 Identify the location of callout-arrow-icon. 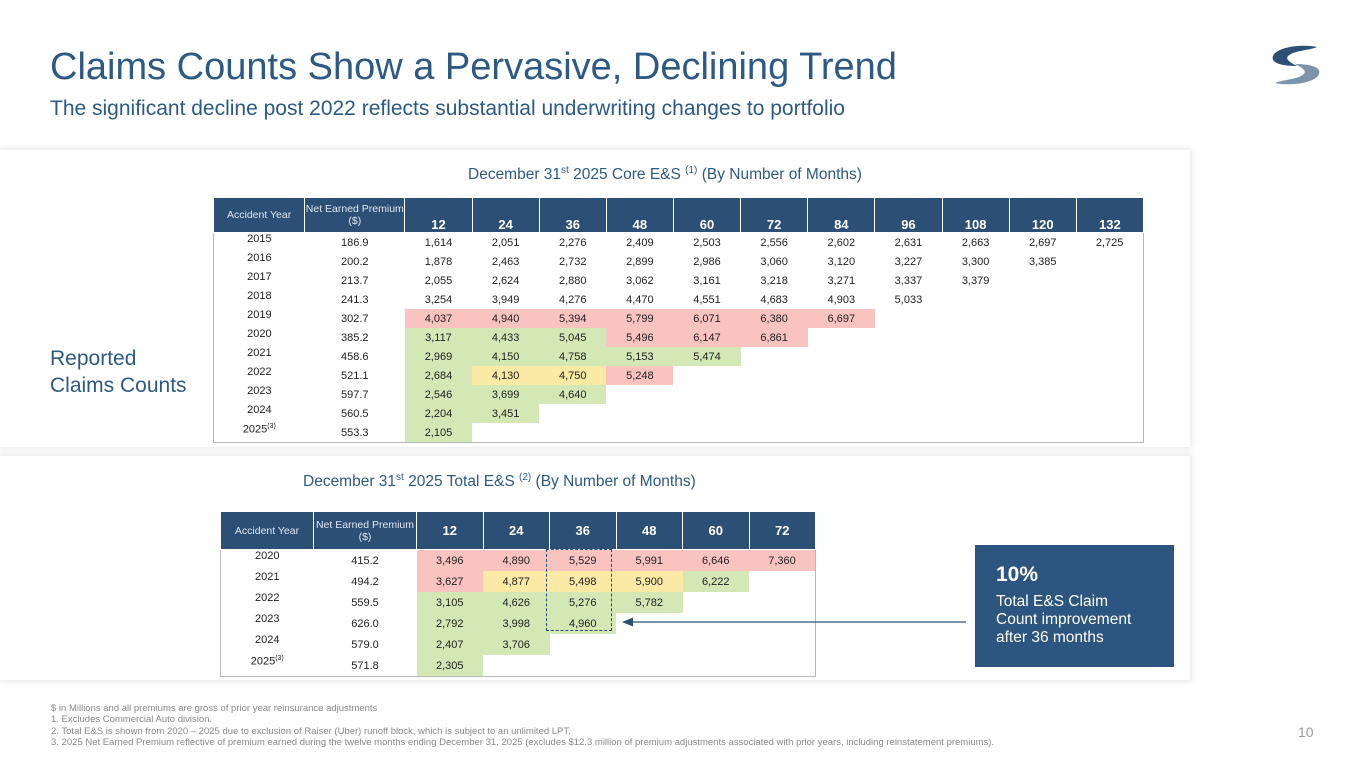
(794, 622).